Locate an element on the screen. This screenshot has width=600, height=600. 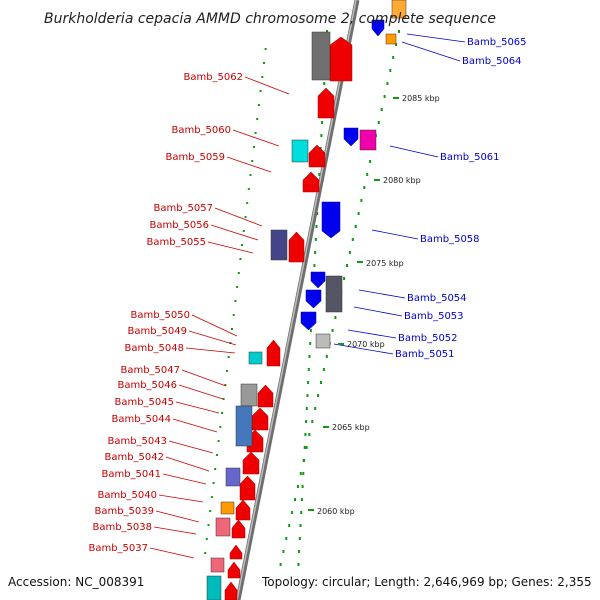
gene-label-bamb-5061: Bamb_5061 is located at coordinates (470, 157).